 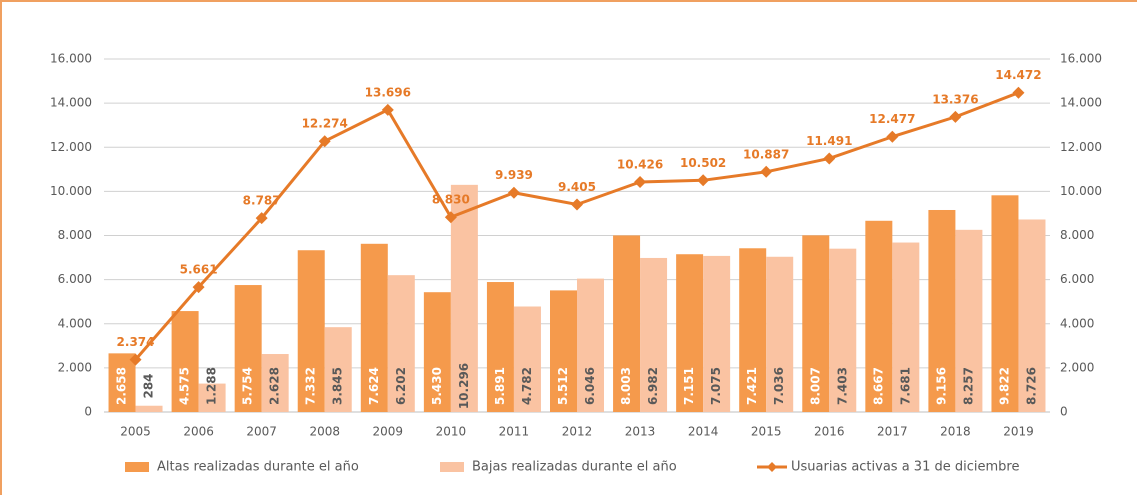 I want to click on line-value-label: 2.374, so click(x=136, y=342).